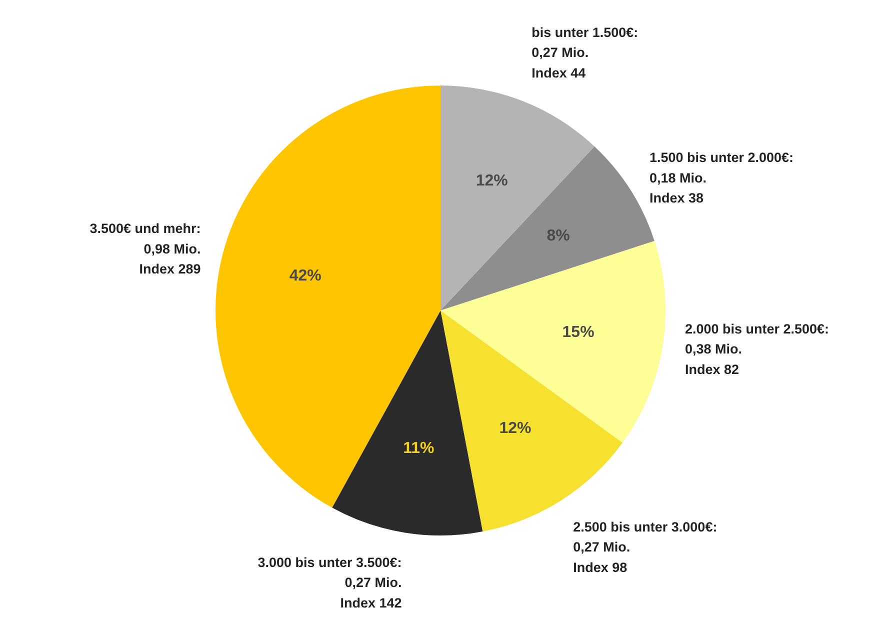 This screenshot has width=893, height=618. I want to click on slice-label: 3.000 bis unter 3.500€: 0,27 Mio. Index 142, so click(330, 582).